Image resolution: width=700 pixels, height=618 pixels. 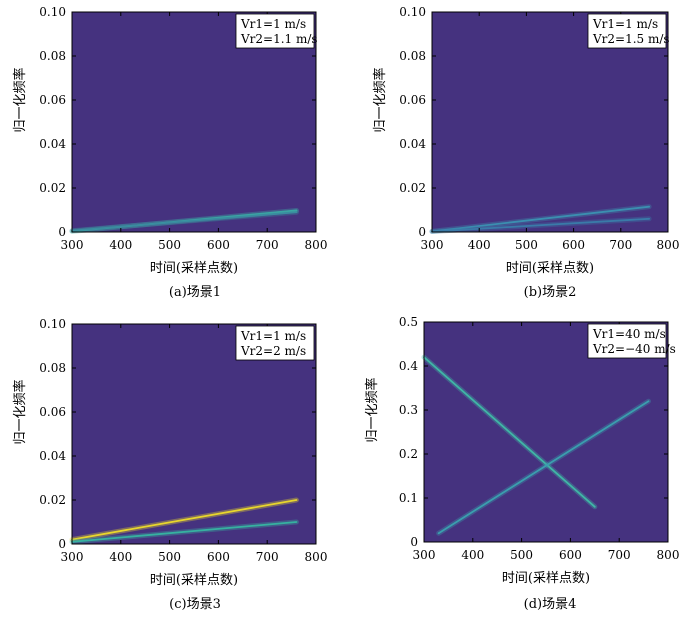 What do you see at coordinates (195, 604) in the screenshot?
I see `panel-caption: (c)场景3` at bounding box center [195, 604].